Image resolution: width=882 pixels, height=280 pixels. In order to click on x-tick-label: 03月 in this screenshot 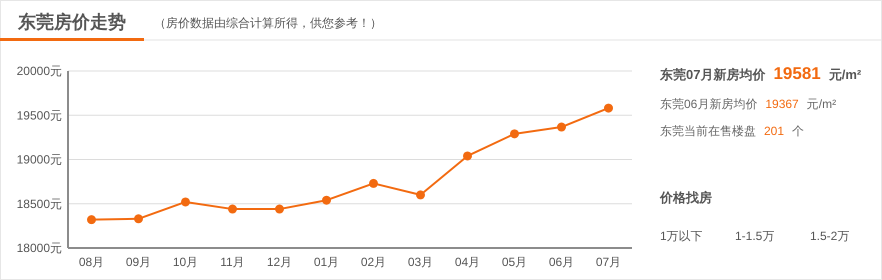, I will do `click(421, 262)`.